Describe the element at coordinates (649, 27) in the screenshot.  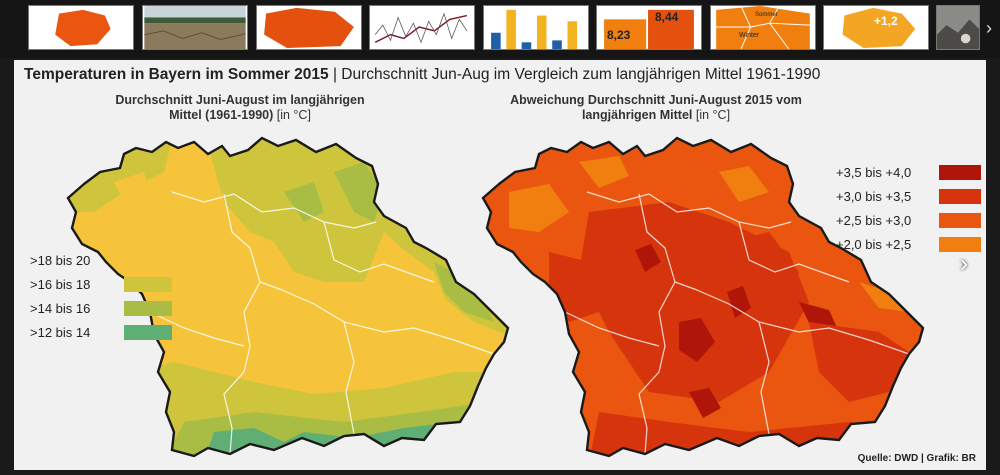
I see `thumb-value-boxes: 8,44 8,23` at that location.